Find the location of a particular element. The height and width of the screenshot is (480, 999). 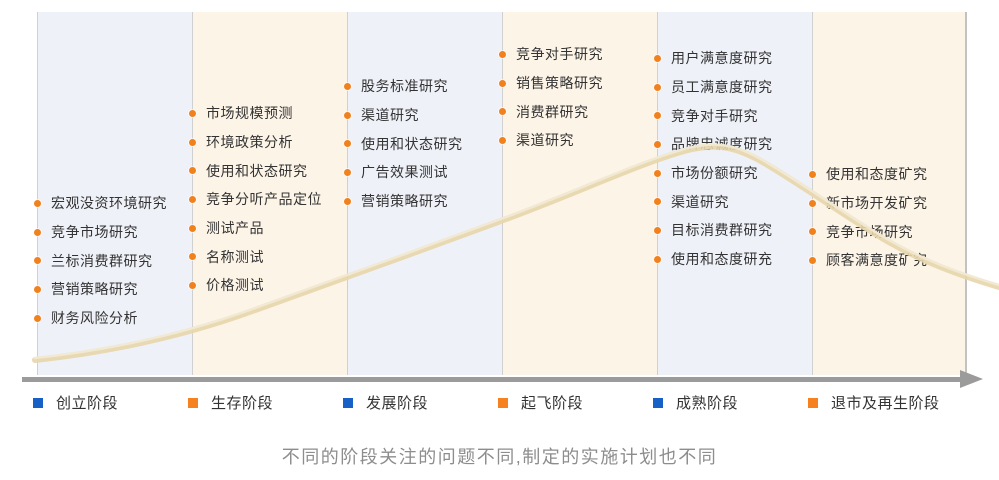

legend-stage-label: 起飞阶段 is located at coordinates (552, 403).